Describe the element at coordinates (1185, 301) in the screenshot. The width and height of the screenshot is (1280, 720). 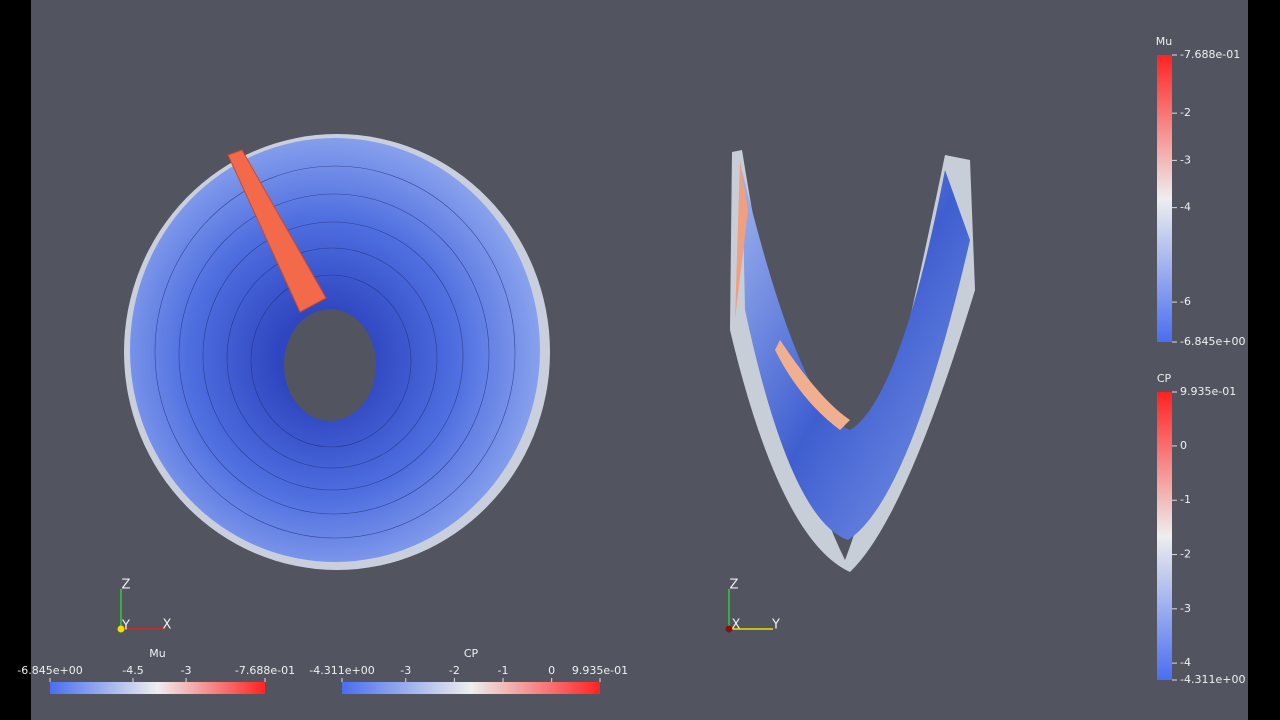
I see `tick-label: -6` at that location.